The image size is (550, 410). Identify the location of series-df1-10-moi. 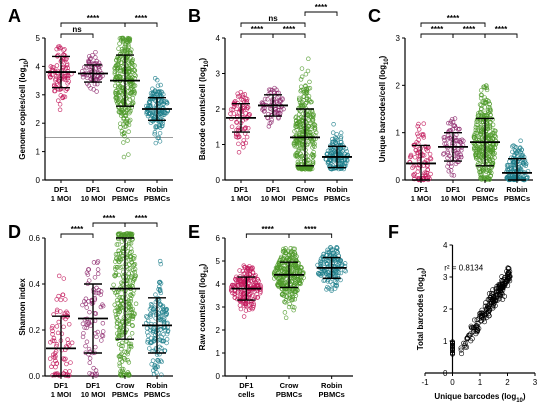
(273, 107).